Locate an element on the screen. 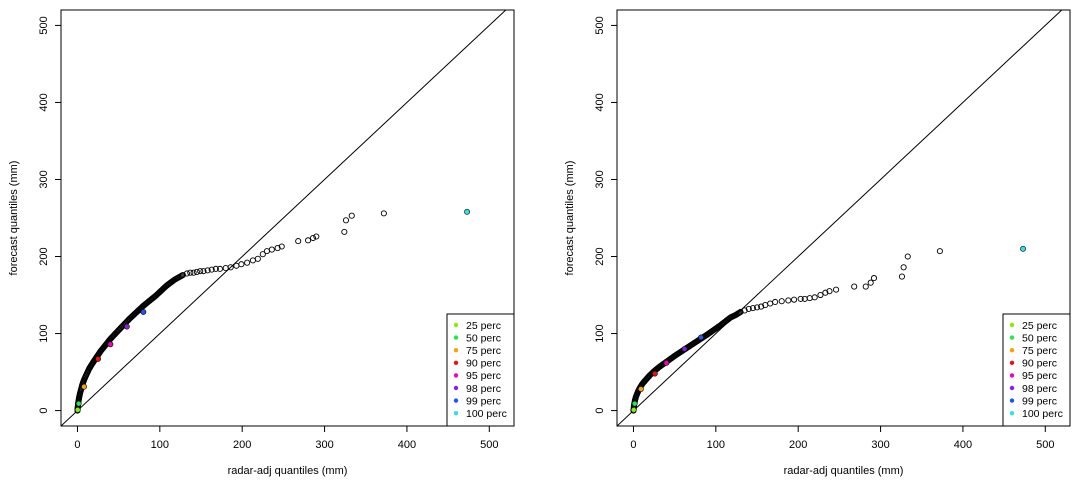  x-tick-label: 500 is located at coordinates (489, 445).